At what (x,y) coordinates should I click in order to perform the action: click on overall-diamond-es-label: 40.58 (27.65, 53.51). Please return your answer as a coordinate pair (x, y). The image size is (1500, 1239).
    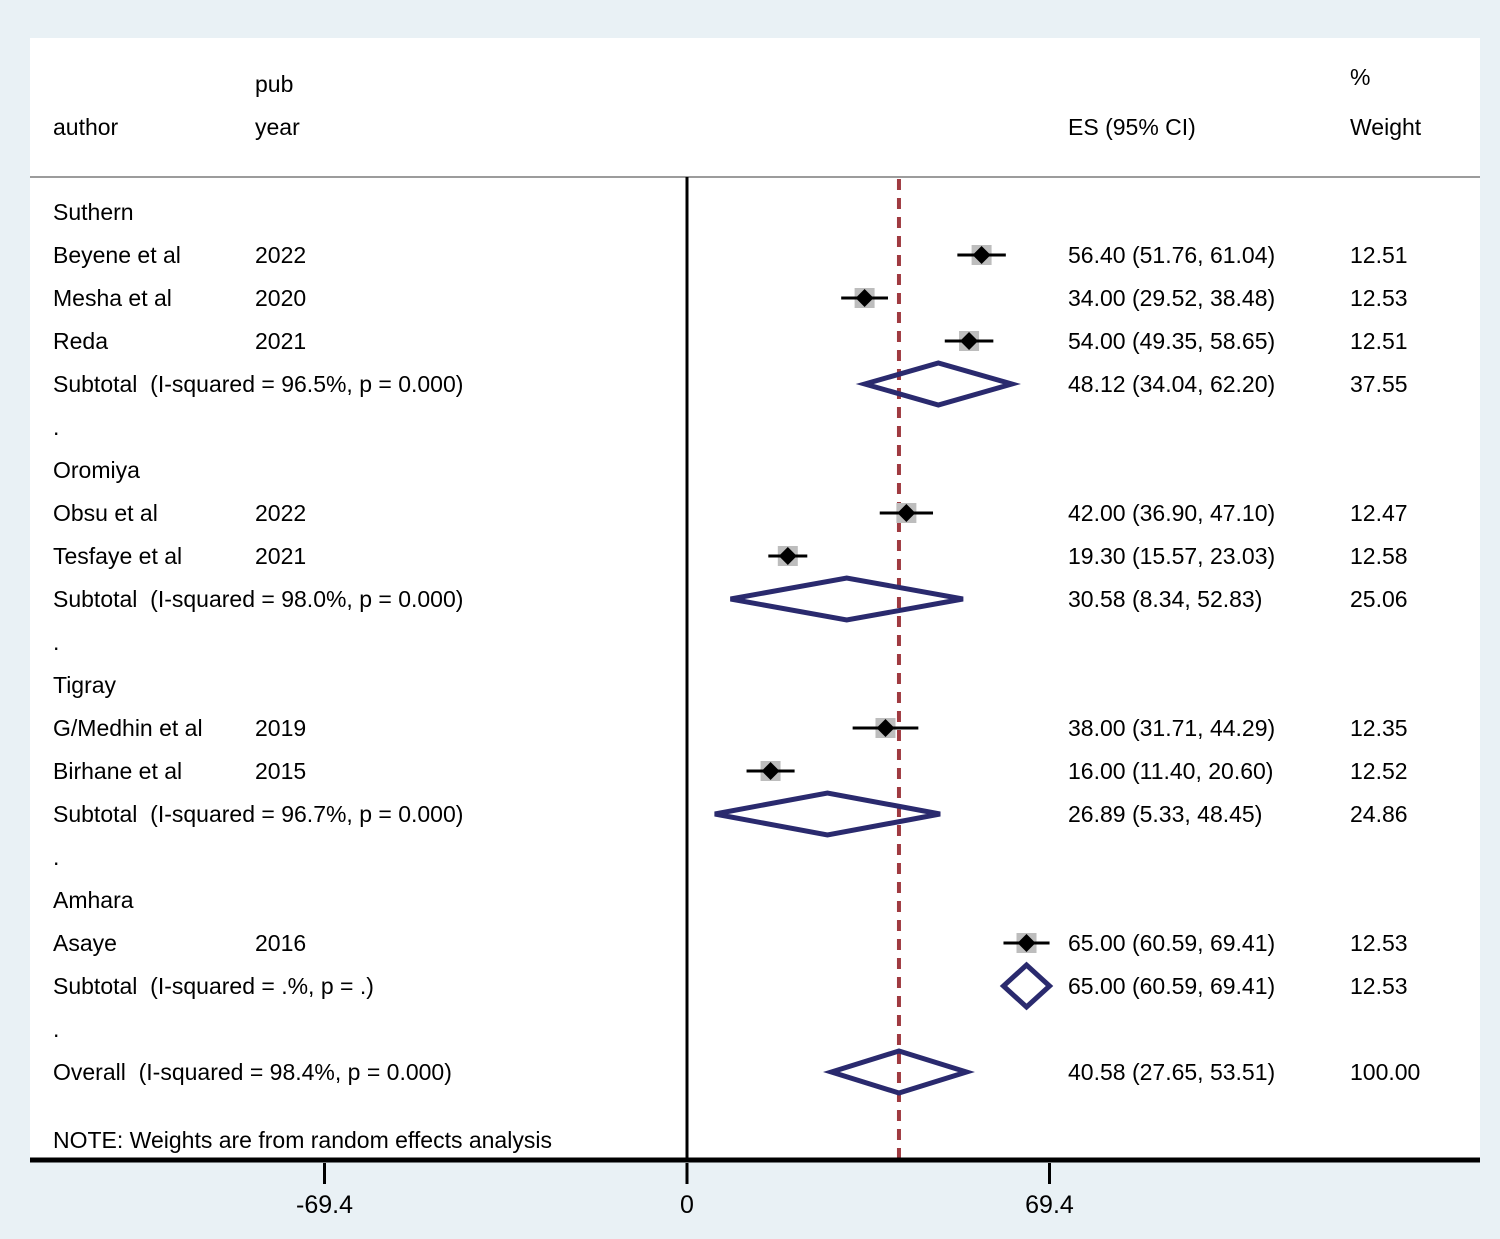
    Looking at the image, I should click on (1172, 1072).